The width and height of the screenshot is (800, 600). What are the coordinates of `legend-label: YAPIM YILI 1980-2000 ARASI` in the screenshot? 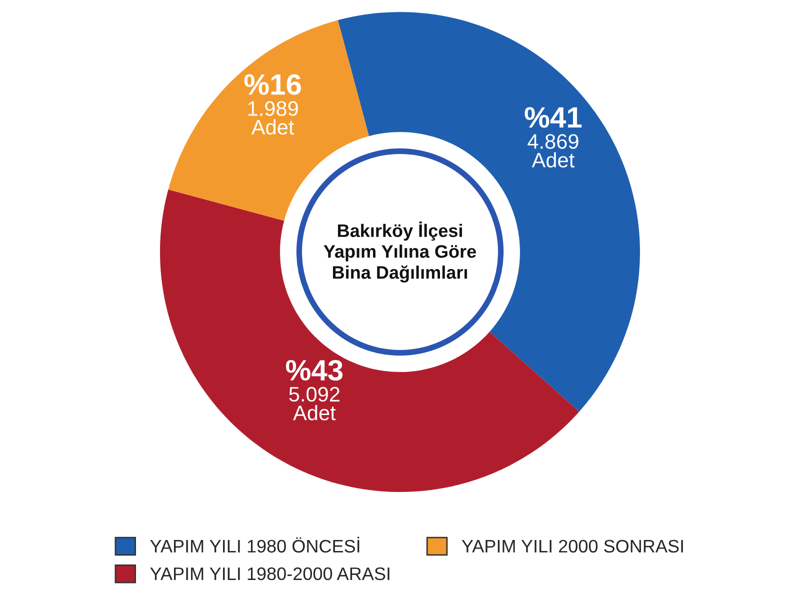 It's located at (270, 573).